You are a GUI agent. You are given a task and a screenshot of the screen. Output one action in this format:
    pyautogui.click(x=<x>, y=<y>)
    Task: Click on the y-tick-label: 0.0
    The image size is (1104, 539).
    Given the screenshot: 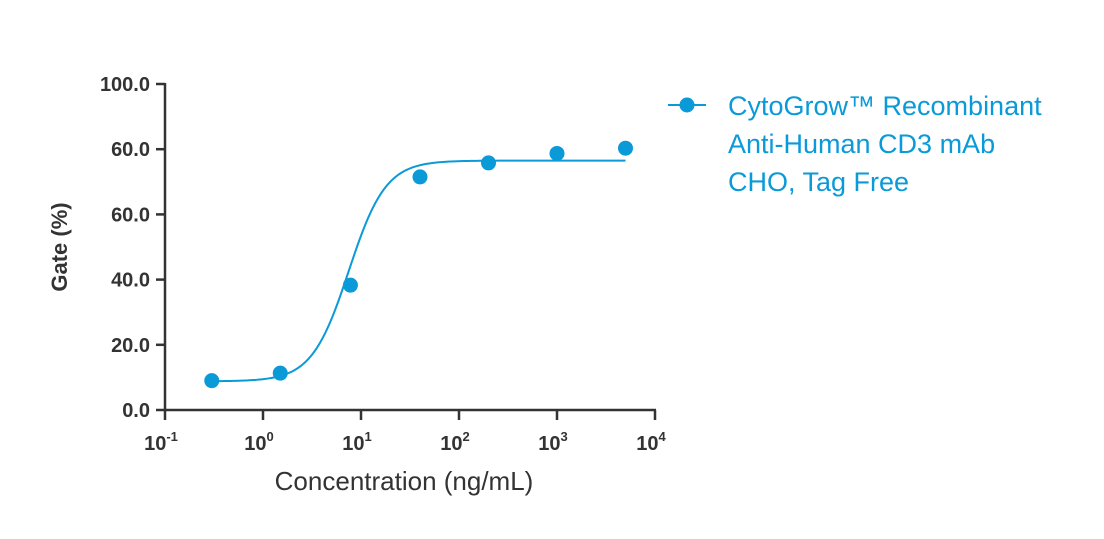 What is the action you would take?
    pyautogui.click(x=136, y=411)
    